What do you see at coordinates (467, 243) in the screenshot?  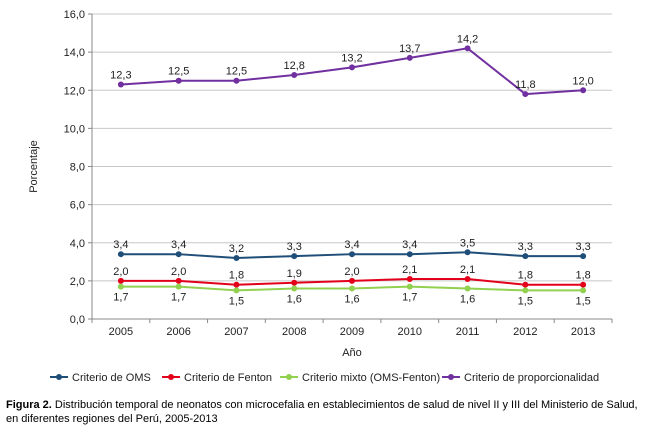 I see `data-label: 3,5` at bounding box center [467, 243].